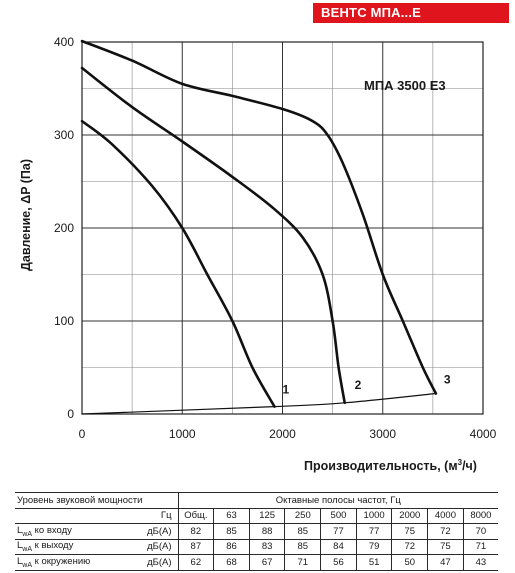 Image resolution: width=515 pixels, height=573 pixels. What do you see at coordinates (26, 215) in the screenshot?
I see `y-axis-title: Давление, ΔP (Па)` at bounding box center [26, 215].